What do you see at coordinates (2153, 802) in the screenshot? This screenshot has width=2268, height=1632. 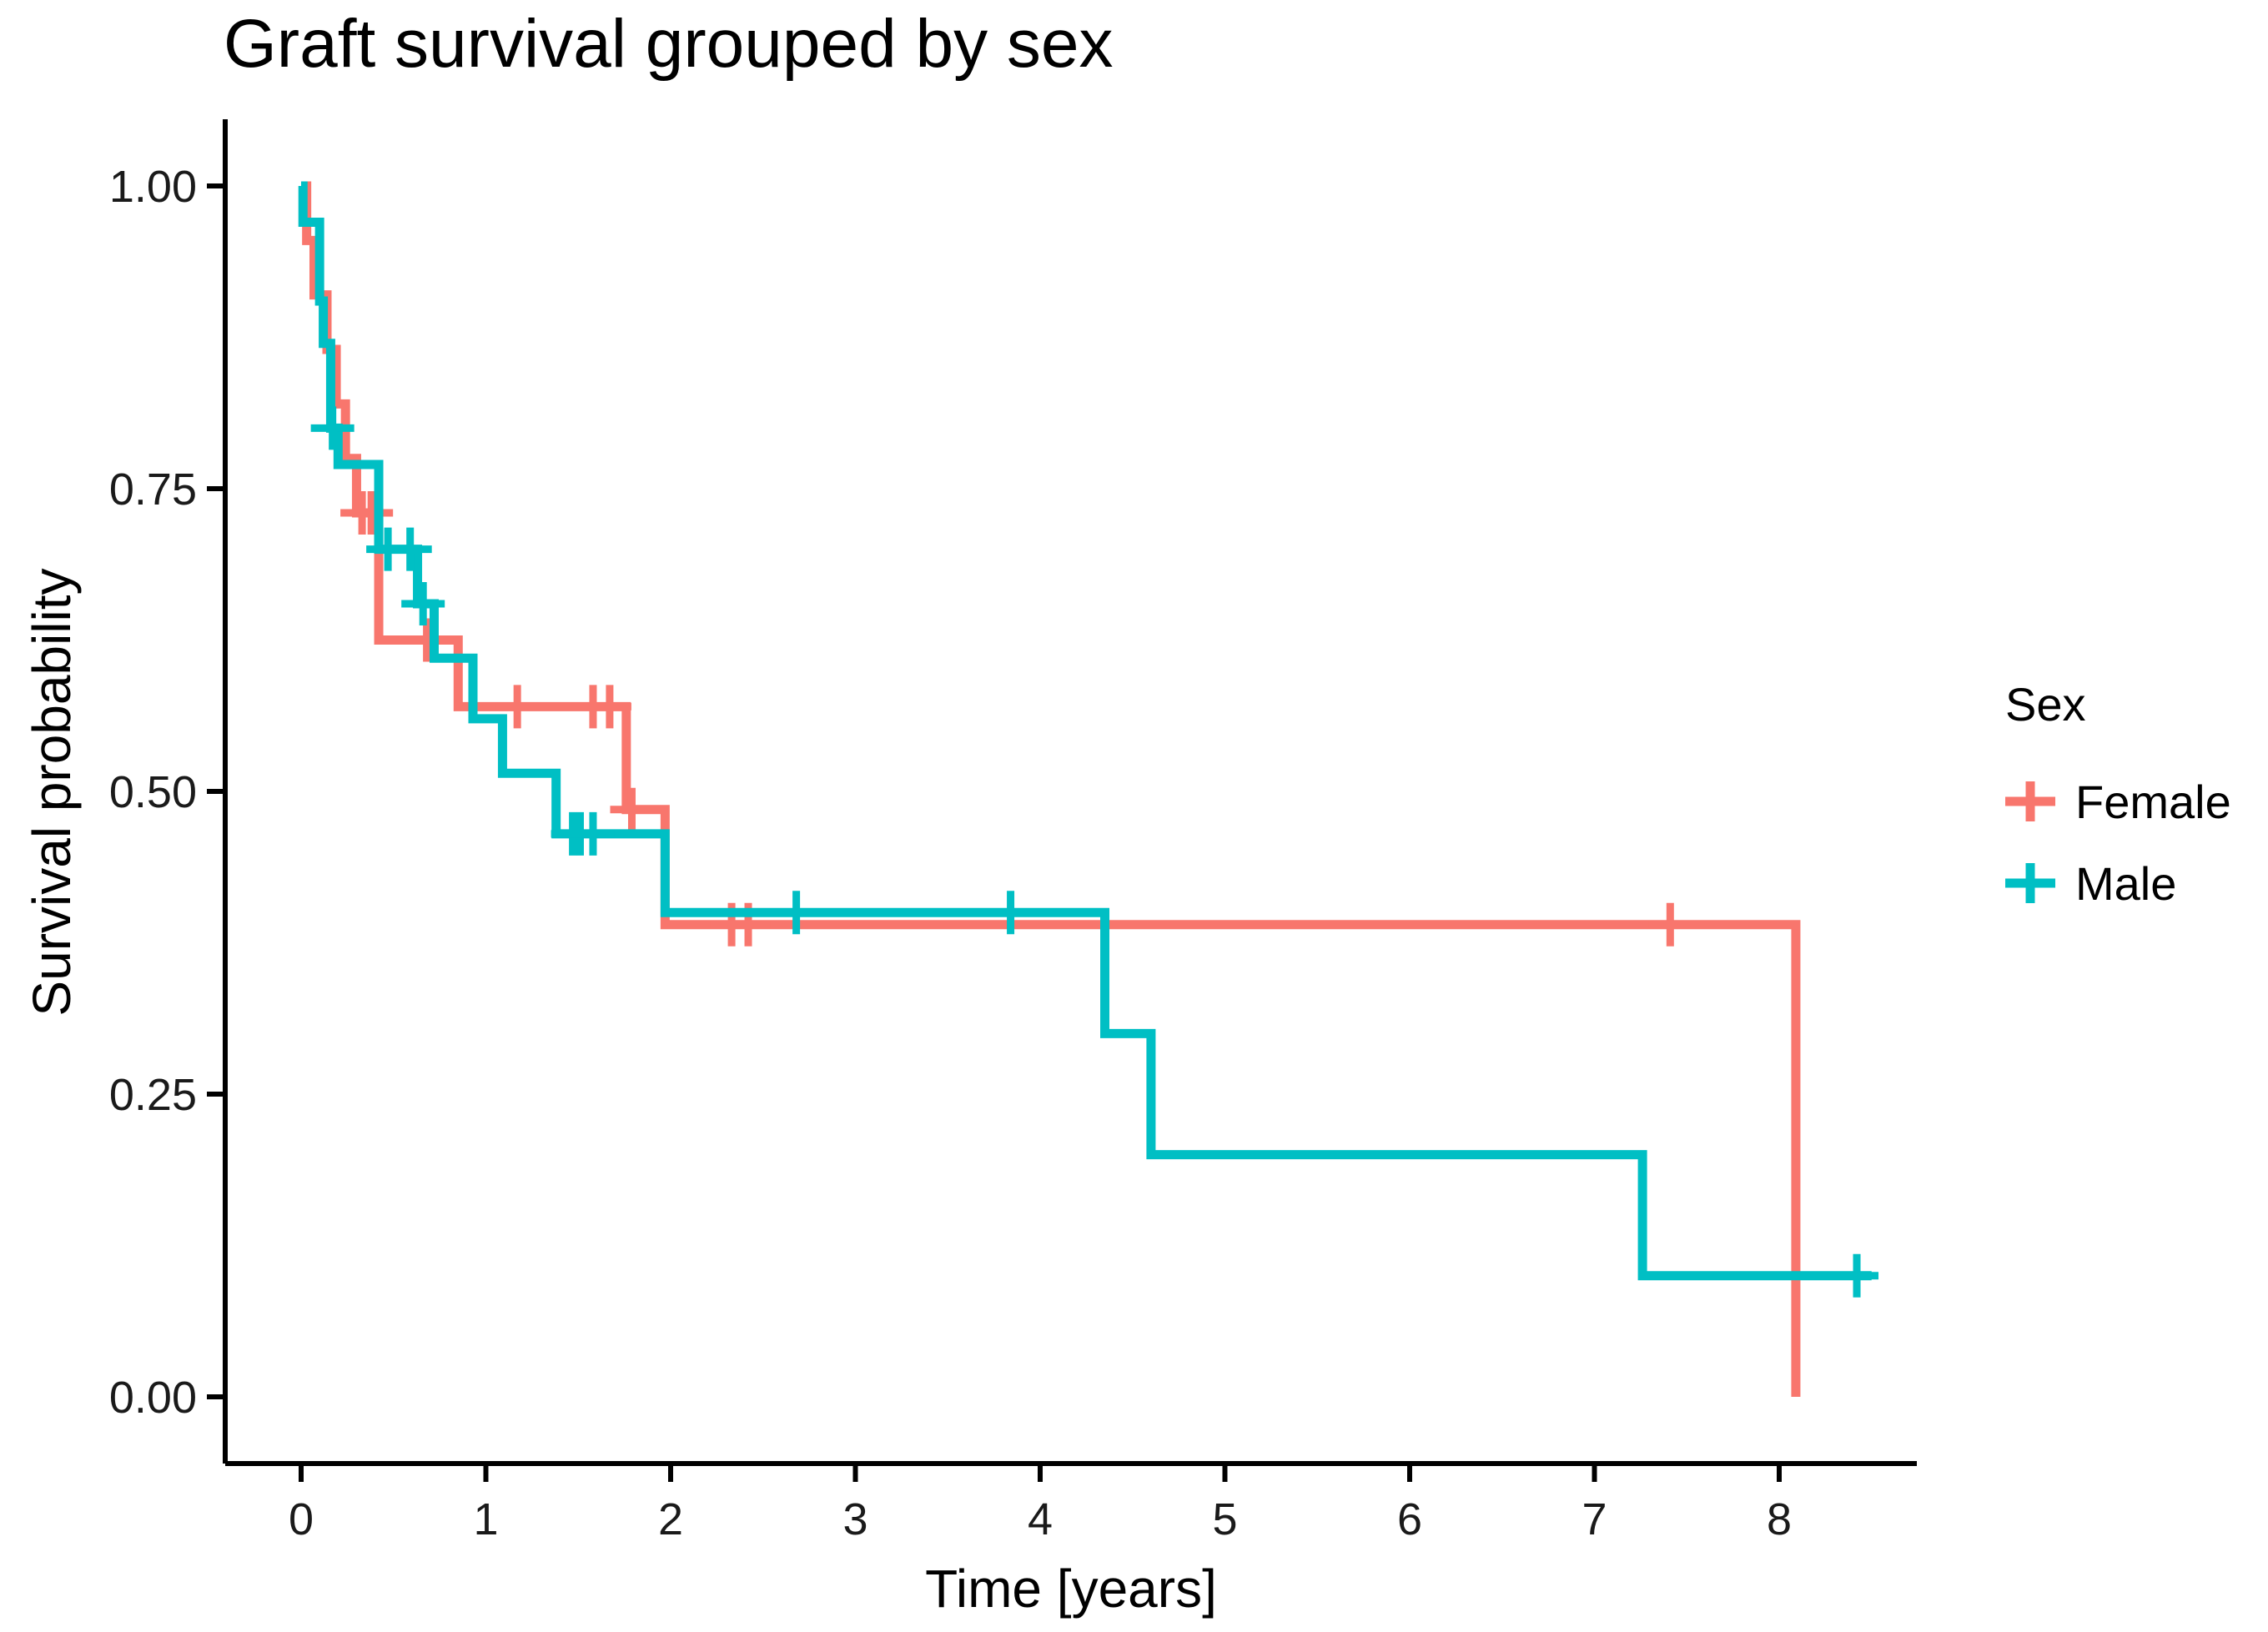 I see `legend-label-female: Female` at bounding box center [2153, 802].